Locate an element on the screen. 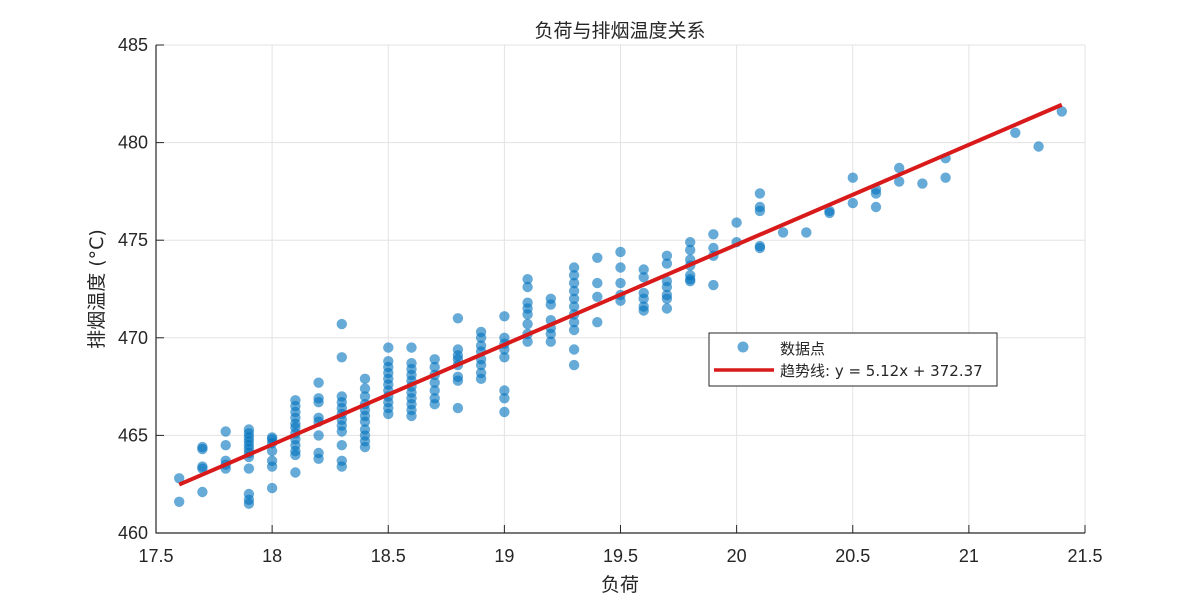 The width and height of the screenshot is (1200, 600). chart-title: 负荷与排烟温度关系 is located at coordinates (619, 31).